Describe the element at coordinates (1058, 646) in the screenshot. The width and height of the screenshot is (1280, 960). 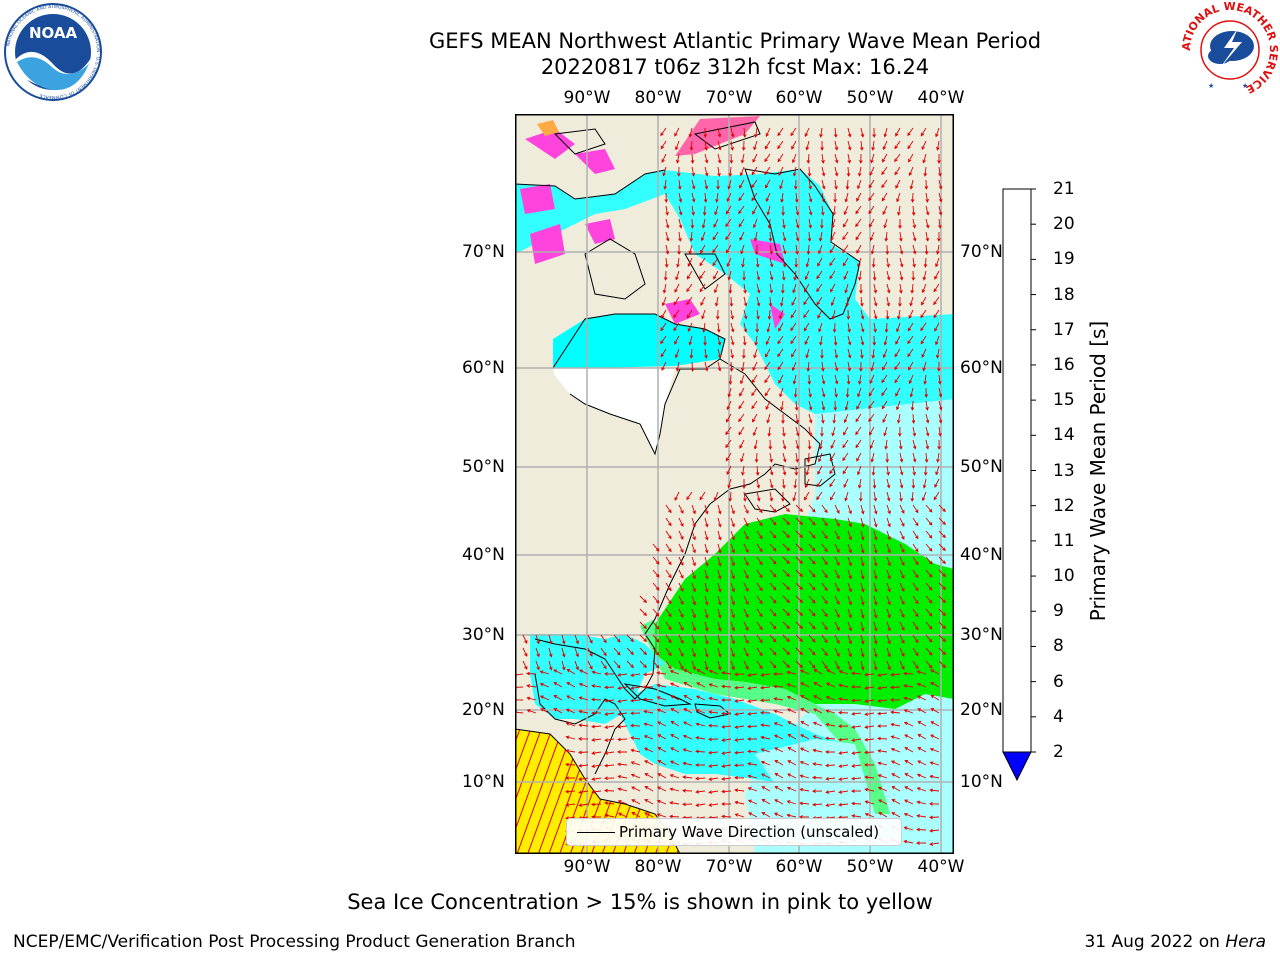
I see `colorbar-tick-label: 8` at that location.